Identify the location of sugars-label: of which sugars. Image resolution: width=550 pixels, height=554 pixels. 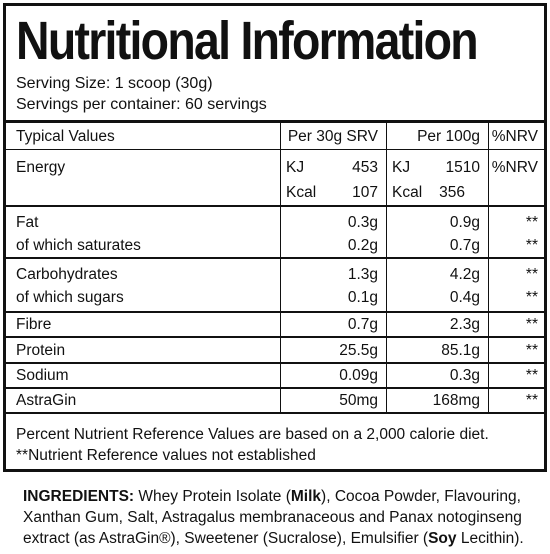
(70, 297).